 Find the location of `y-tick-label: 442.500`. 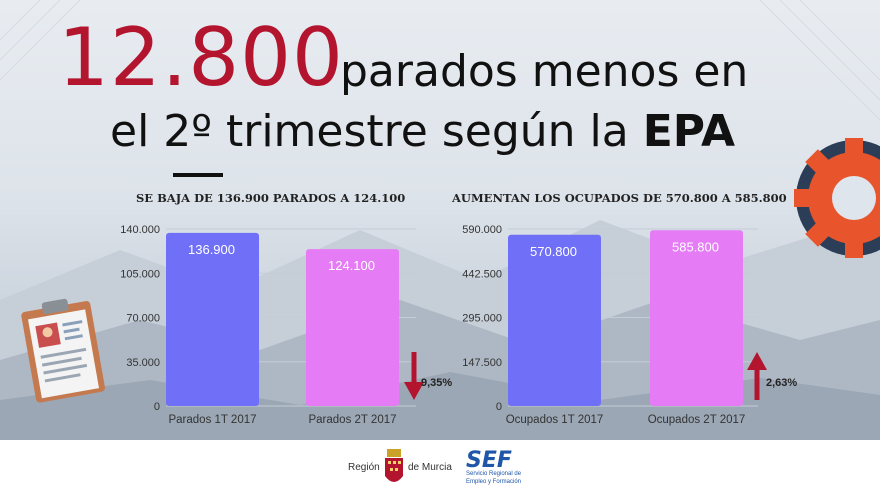

y-tick-label: 442.500 is located at coordinates (482, 274).